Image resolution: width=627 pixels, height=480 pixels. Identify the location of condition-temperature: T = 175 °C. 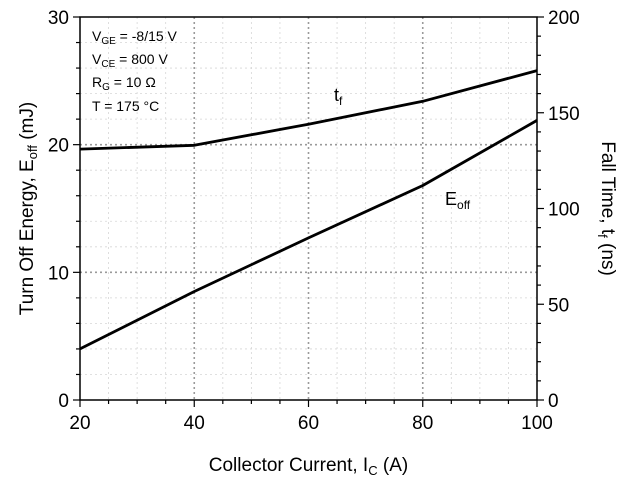
(125, 106).